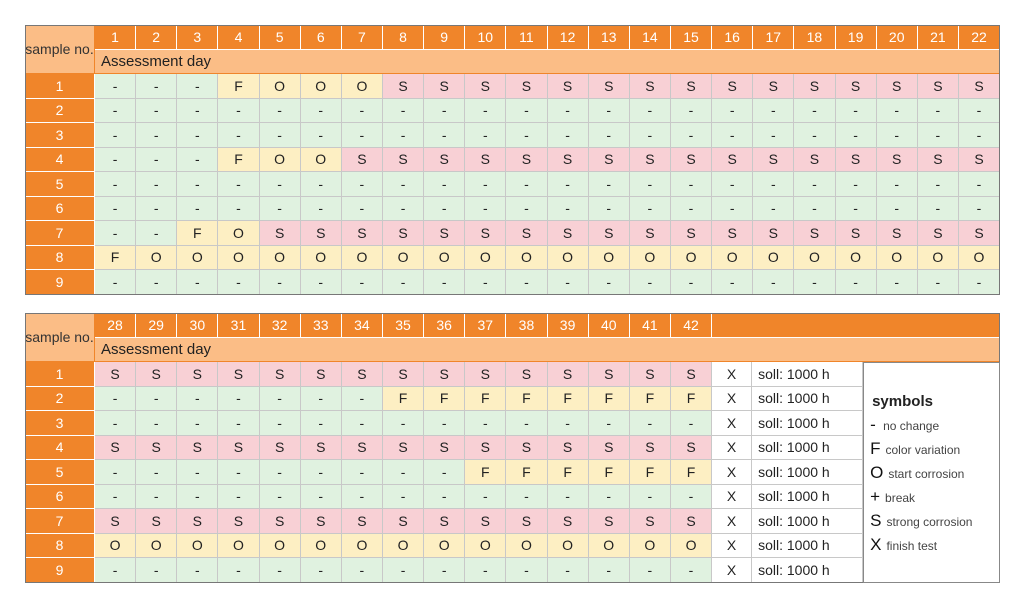 This screenshot has width=1024, height=605. What do you see at coordinates (116, 37) in the screenshot?
I see `day-header: 1` at bounding box center [116, 37].